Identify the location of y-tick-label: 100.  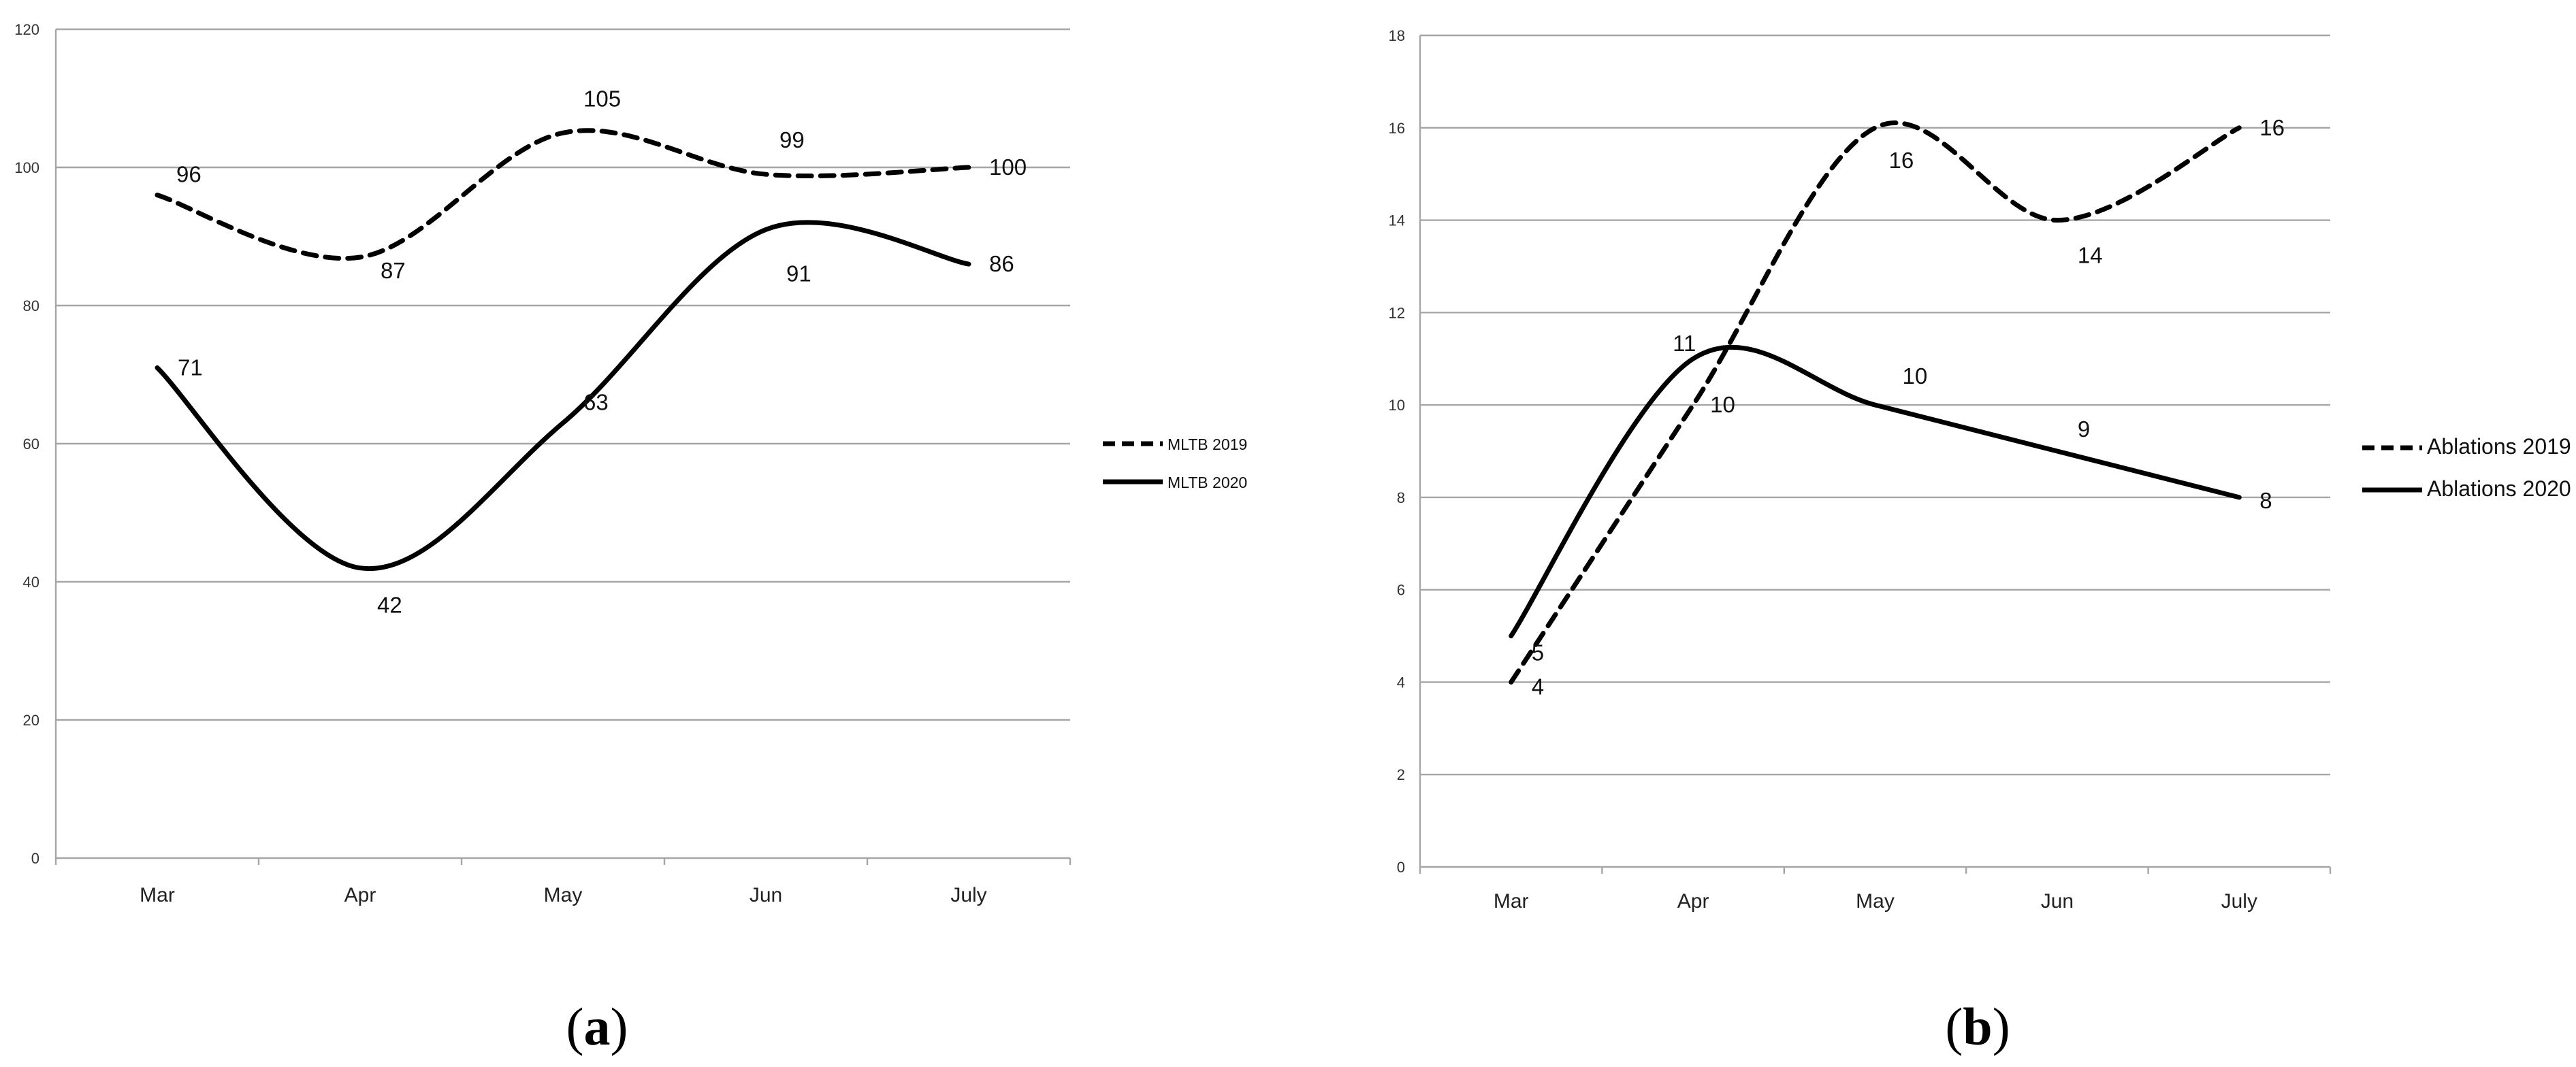
(26, 168).